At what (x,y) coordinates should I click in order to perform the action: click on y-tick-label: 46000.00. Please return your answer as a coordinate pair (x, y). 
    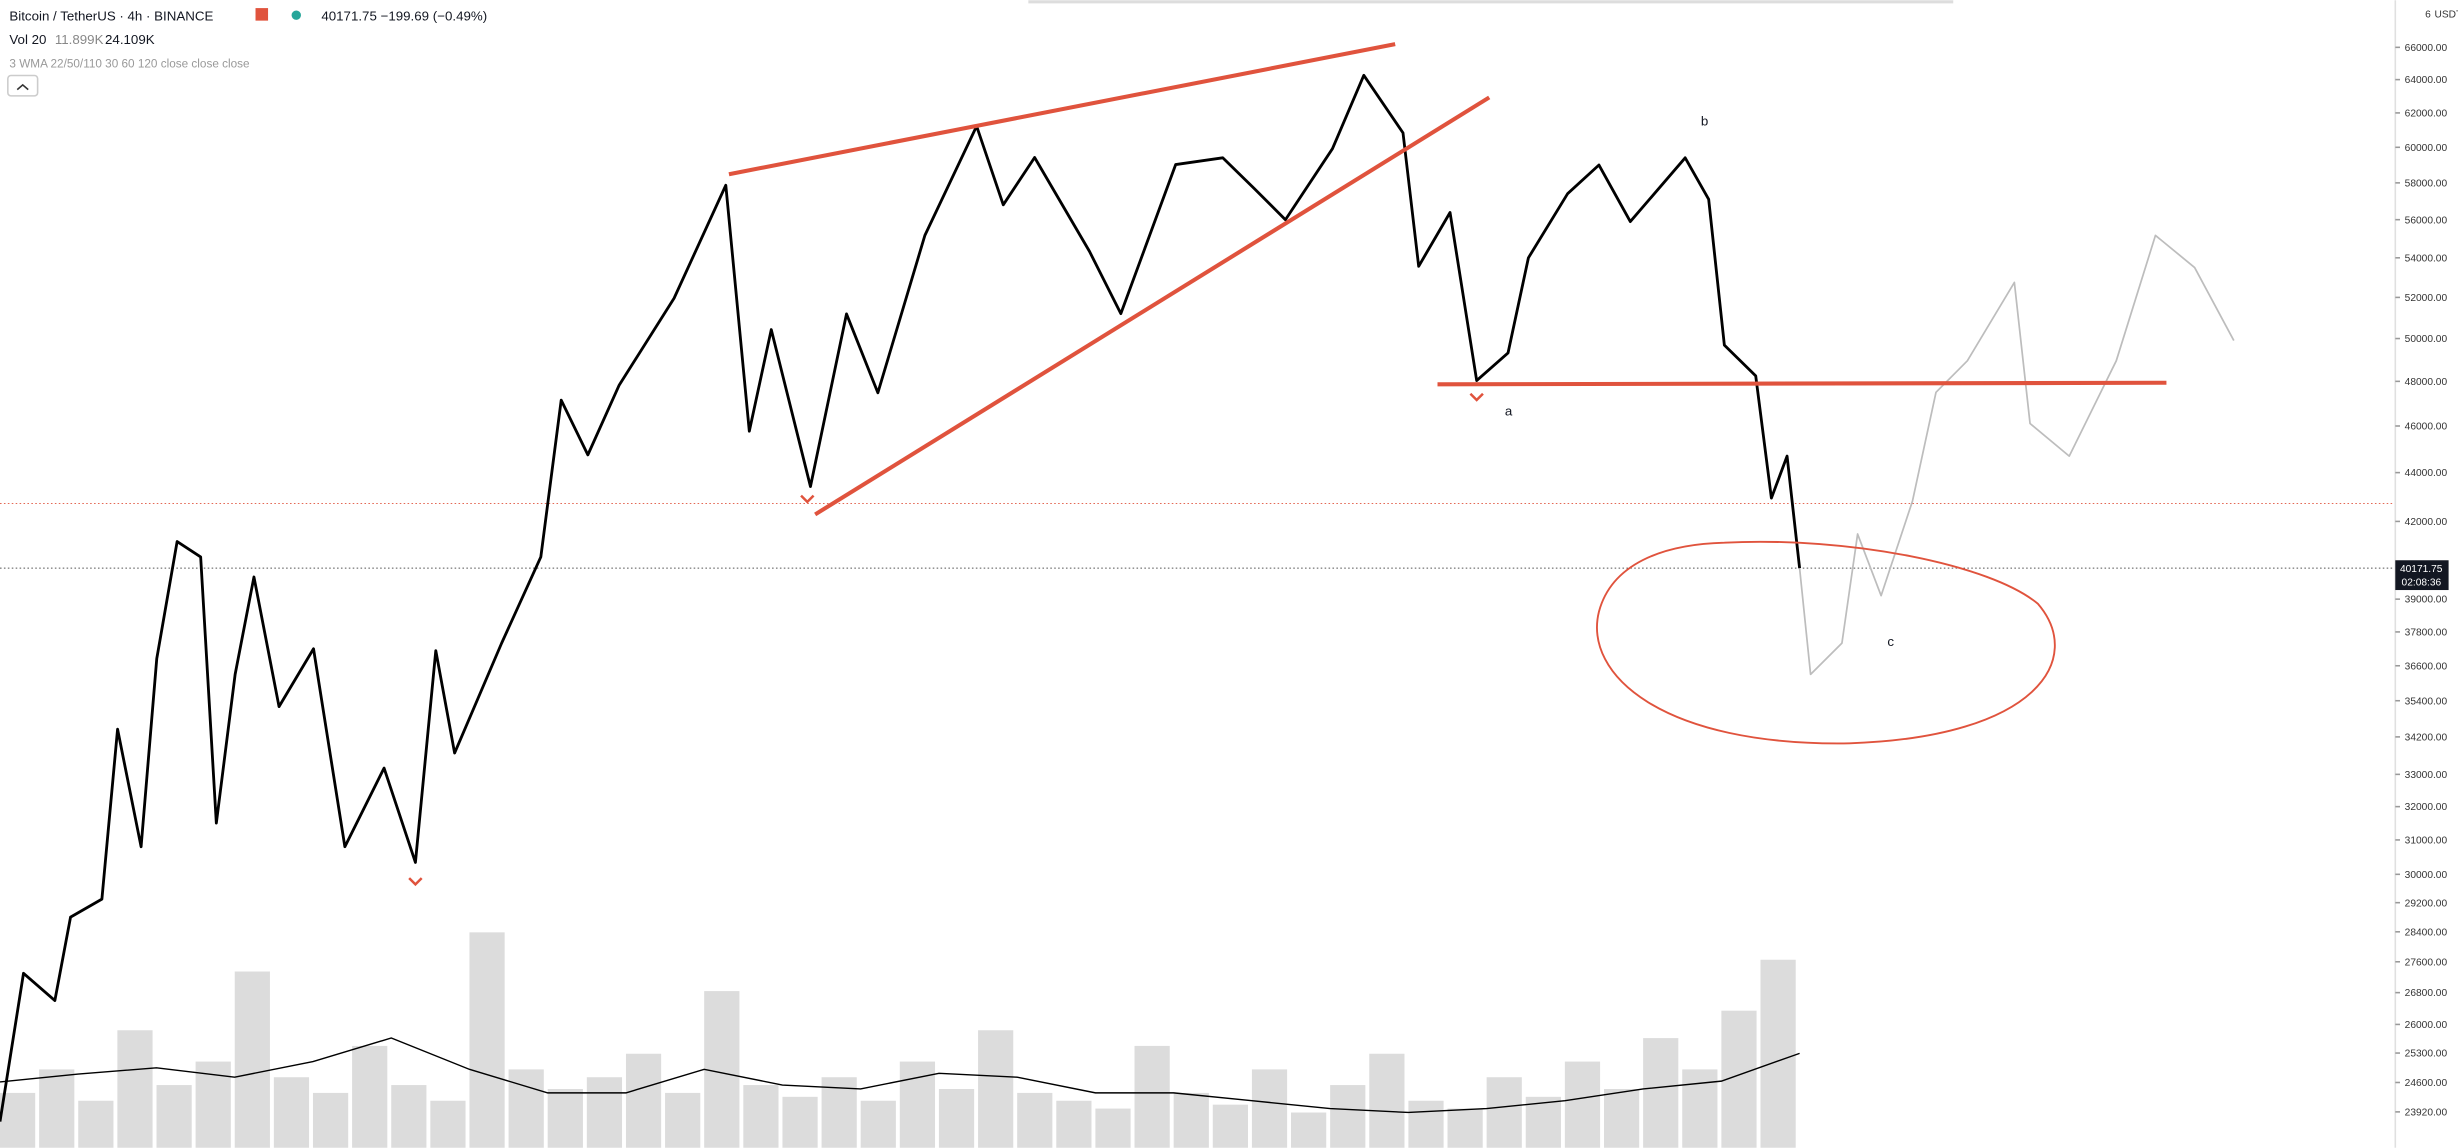
    Looking at the image, I should click on (2426, 427).